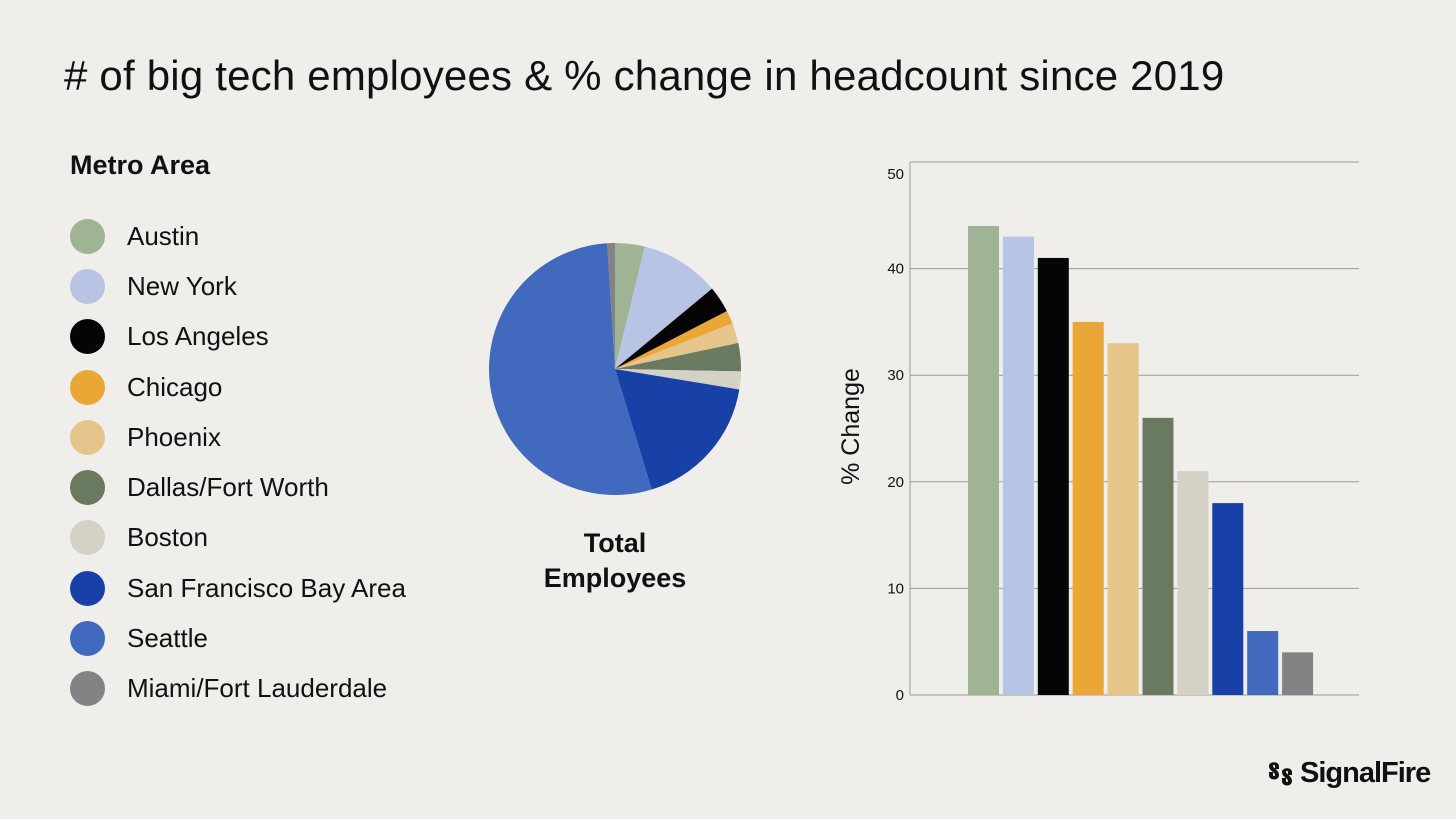 The image size is (1456, 819). What do you see at coordinates (983, 460) in the screenshot?
I see `bar-austin` at bounding box center [983, 460].